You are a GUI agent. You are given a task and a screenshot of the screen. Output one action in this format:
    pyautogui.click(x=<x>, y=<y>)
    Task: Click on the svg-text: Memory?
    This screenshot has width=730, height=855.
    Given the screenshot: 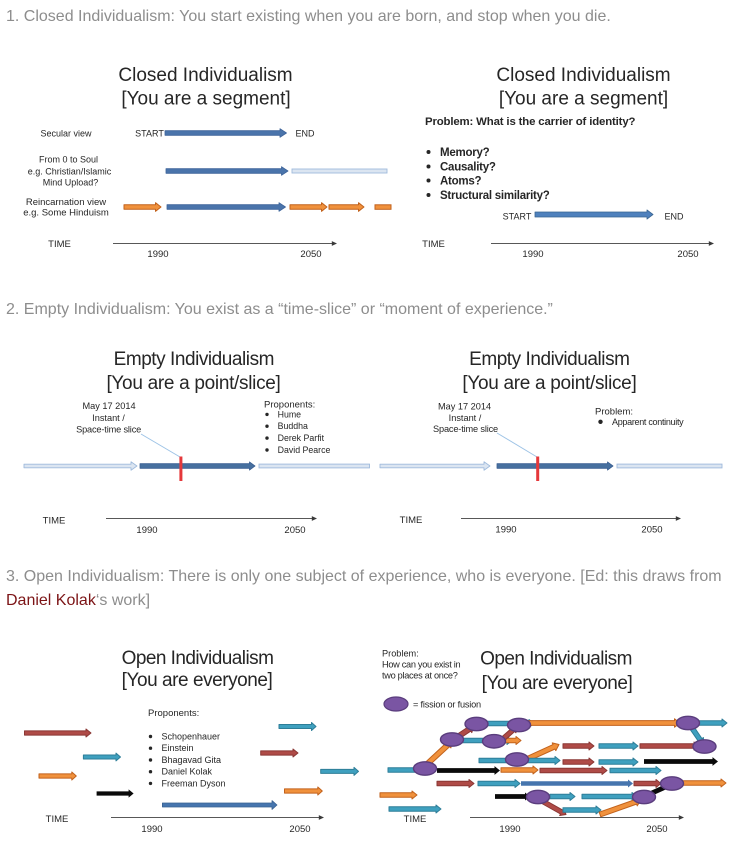 What is the action you would take?
    pyautogui.click(x=465, y=153)
    